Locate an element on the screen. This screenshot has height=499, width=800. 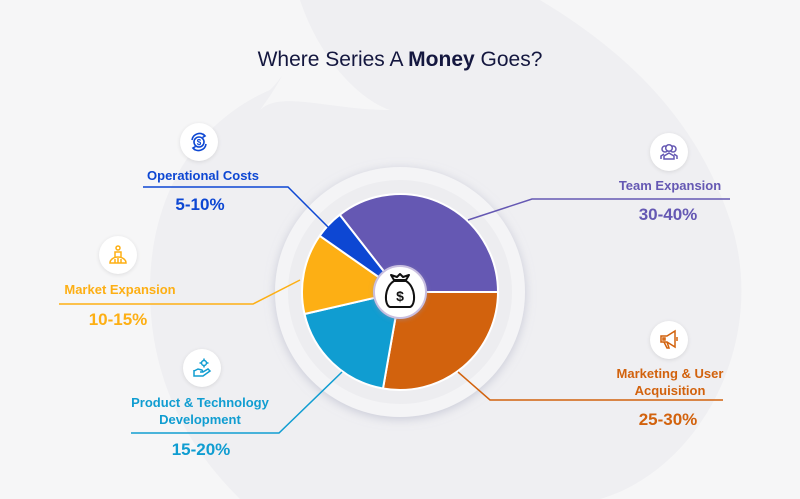
marketing-icon-badge is located at coordinates (669, 340).